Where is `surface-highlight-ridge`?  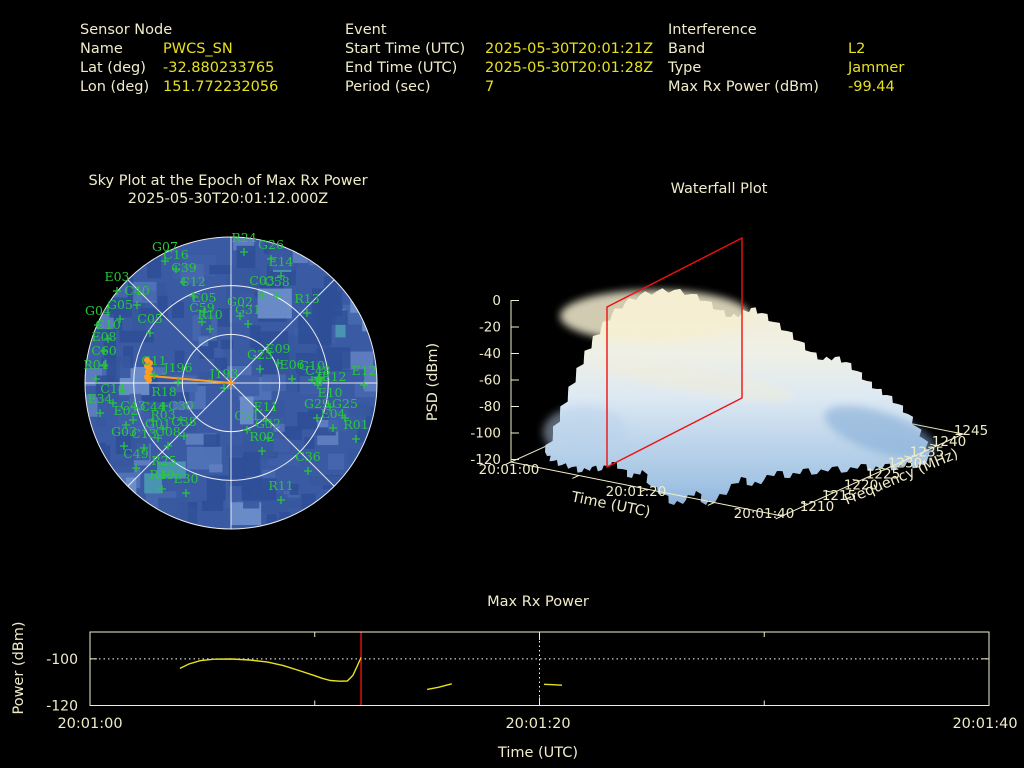 surface-highlight-ridge is located at coordinates (695, 380).